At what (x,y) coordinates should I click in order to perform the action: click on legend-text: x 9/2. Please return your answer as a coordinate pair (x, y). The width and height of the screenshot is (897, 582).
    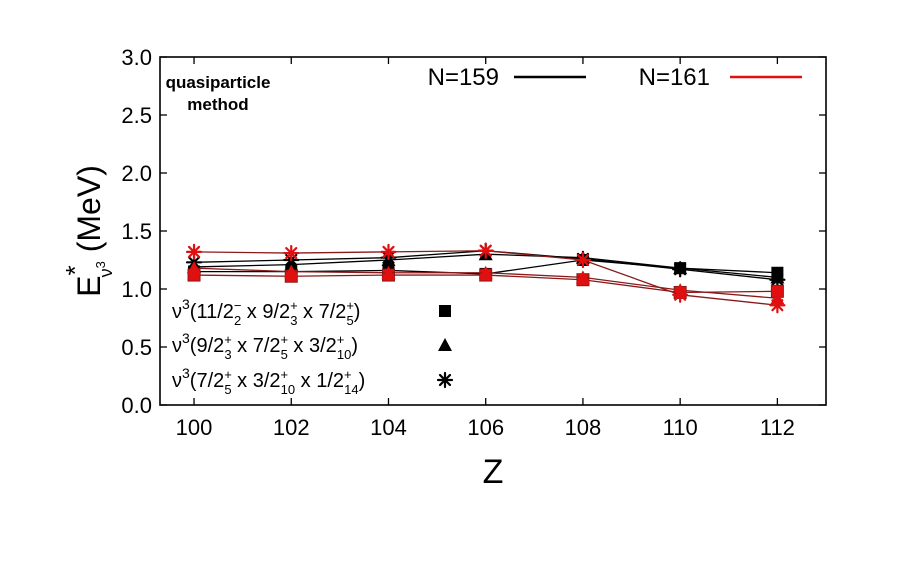
    Looking at the image, I should click on (265, 312).